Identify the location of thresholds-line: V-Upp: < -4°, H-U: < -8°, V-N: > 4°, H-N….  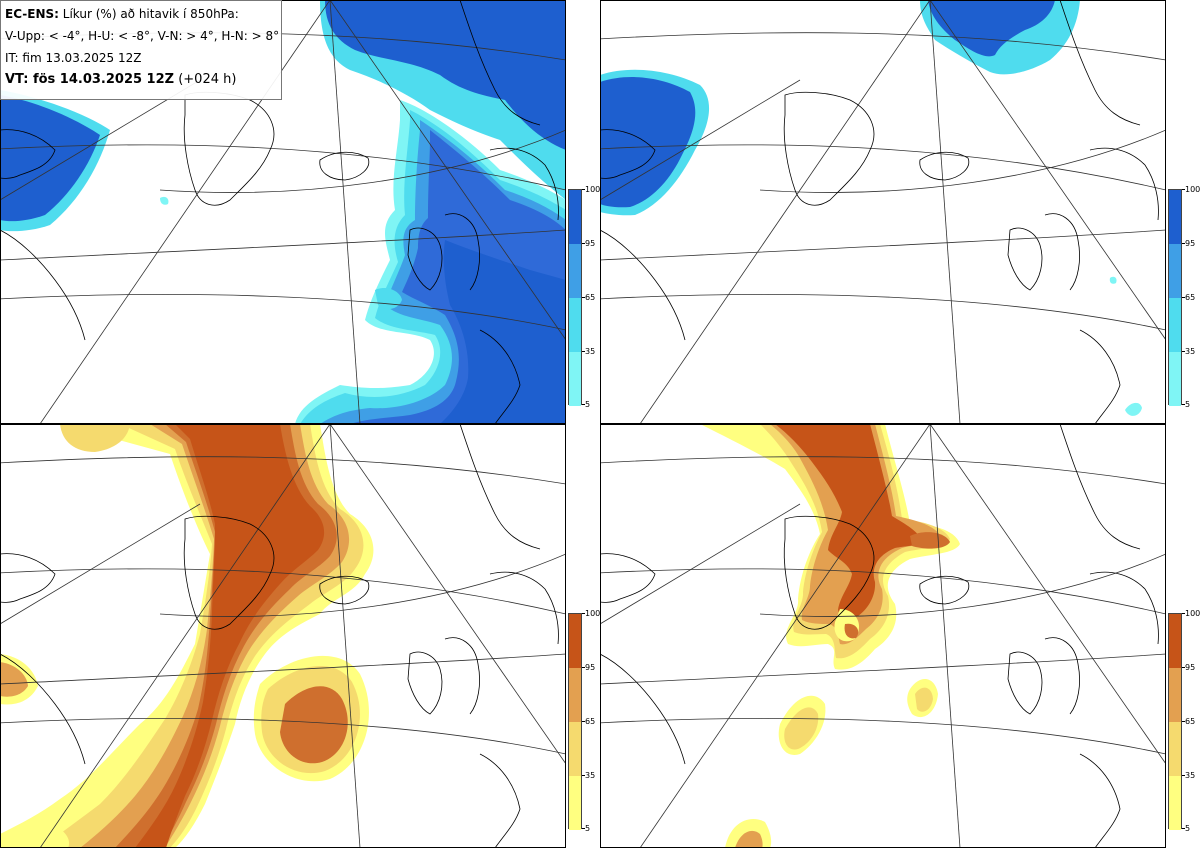
(142, 36).